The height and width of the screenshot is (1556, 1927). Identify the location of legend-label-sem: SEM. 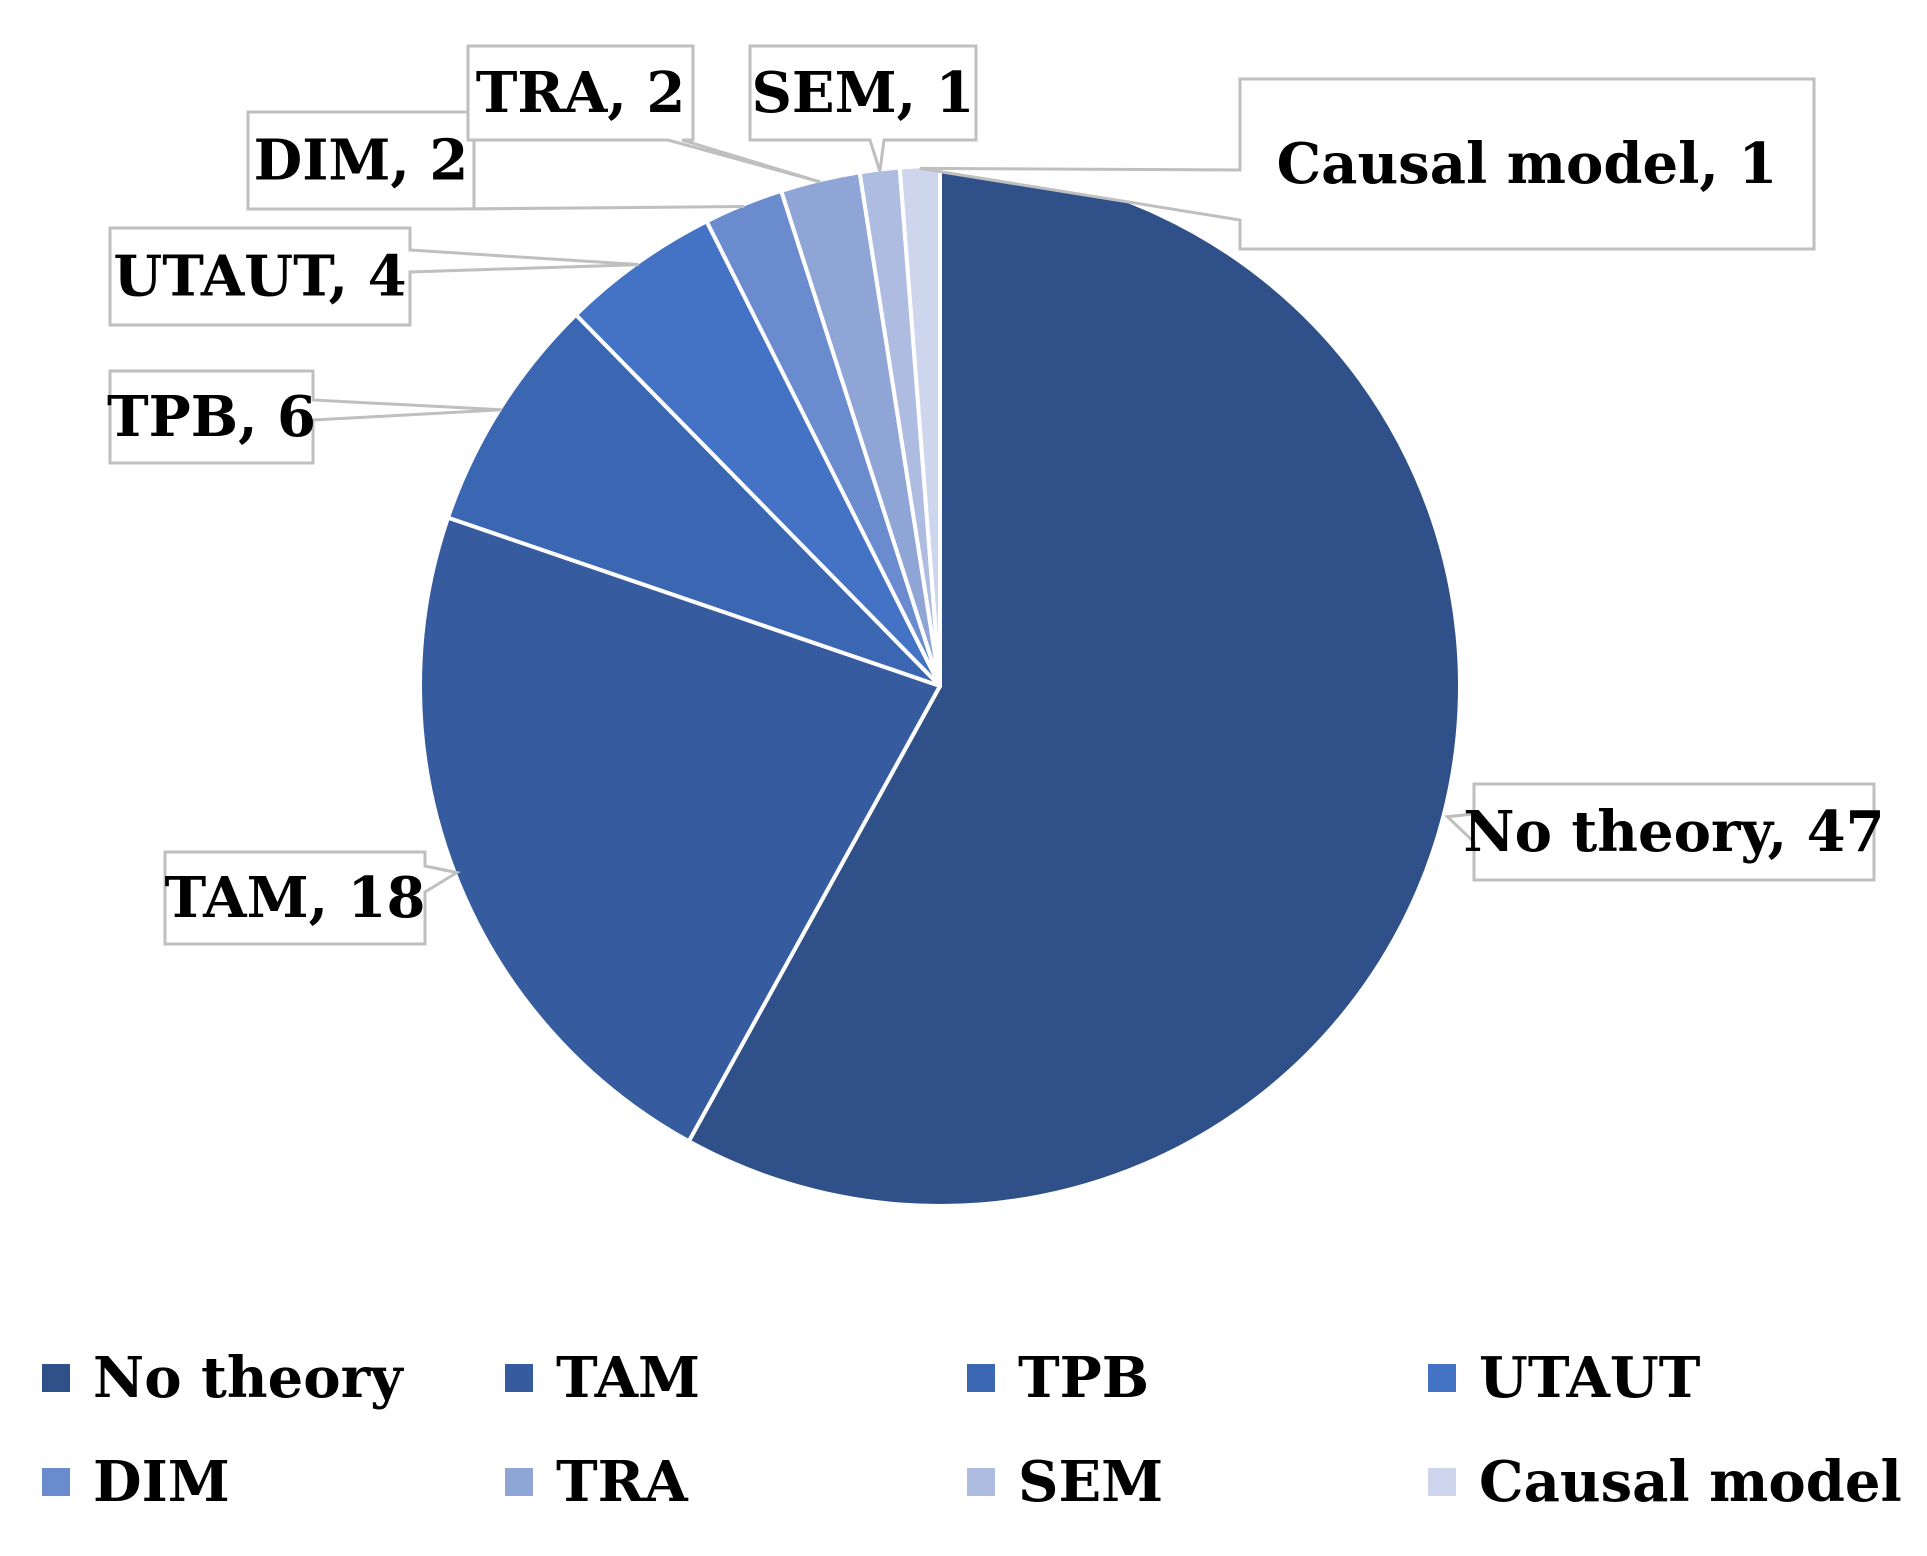
(1090, 1482).